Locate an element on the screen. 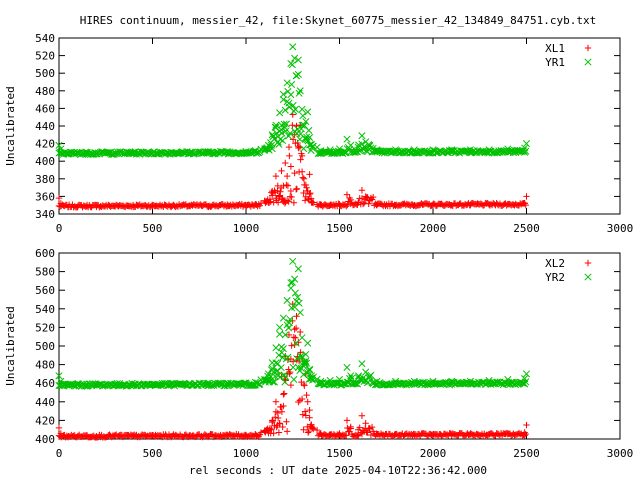  legend-label: YR2 is located at coordinates (555, 277).